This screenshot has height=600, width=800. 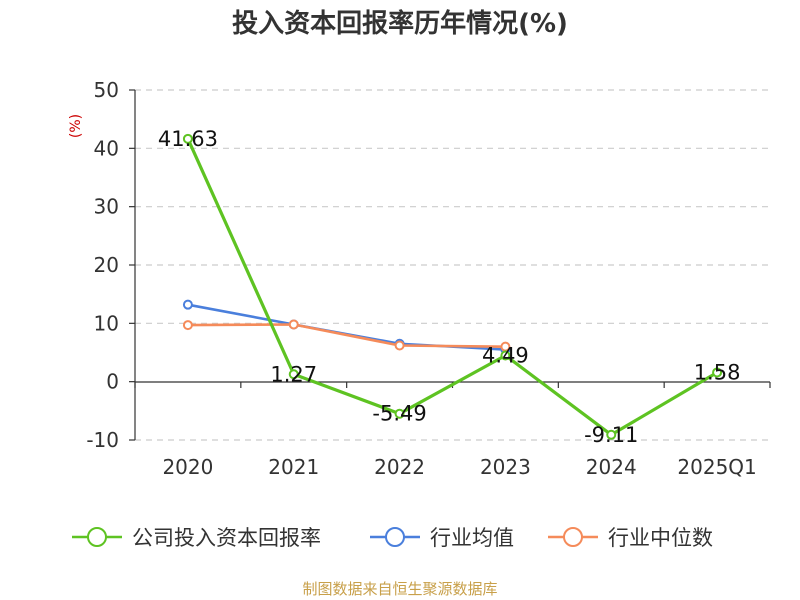 I want to click on y-axis-unit-label: (%), so click(x=76, y=126).